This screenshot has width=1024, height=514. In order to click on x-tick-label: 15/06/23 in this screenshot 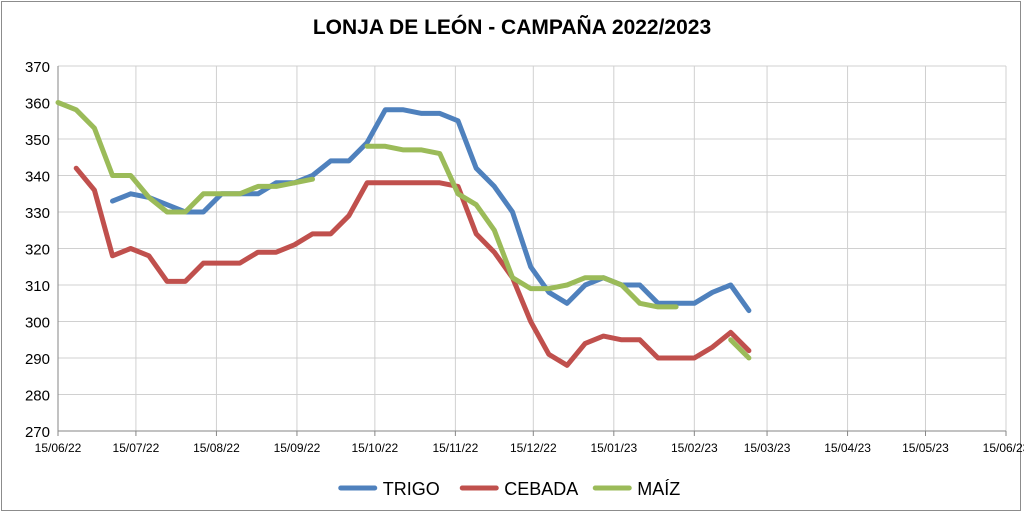, I will do `click(1003, 448)`.